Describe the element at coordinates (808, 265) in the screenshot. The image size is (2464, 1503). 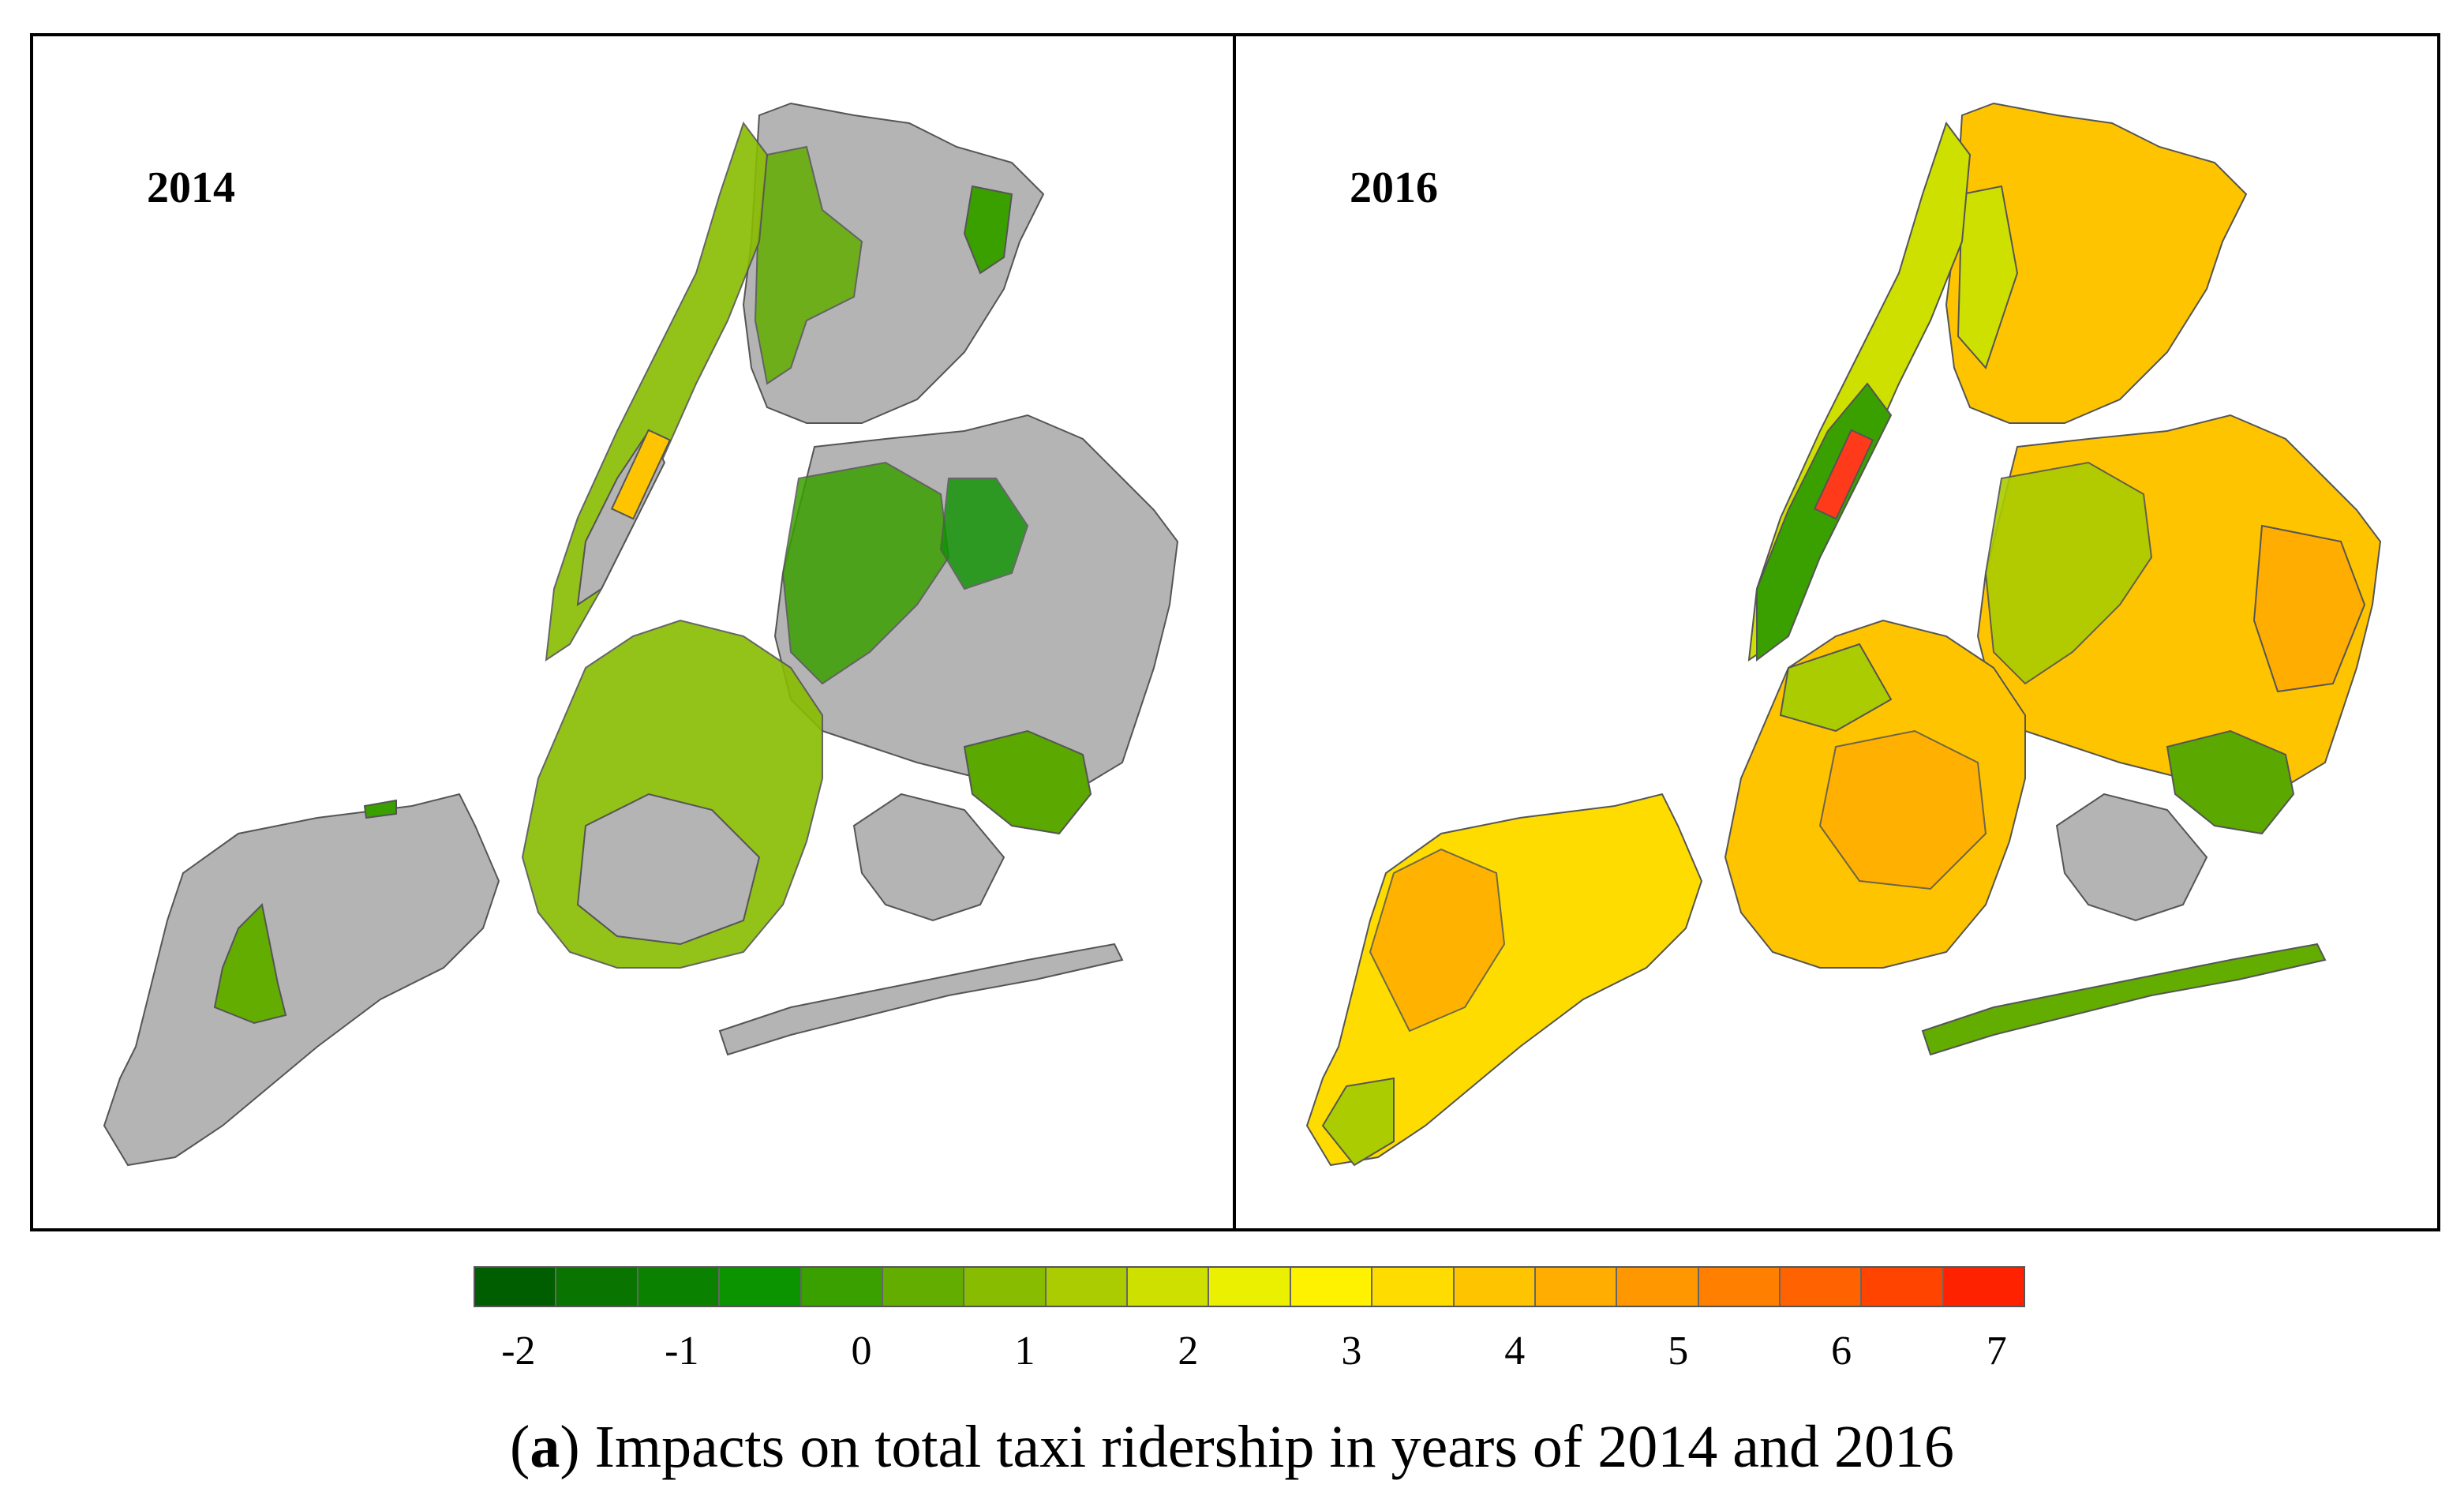
I see `bronx-green-2014` at that location.